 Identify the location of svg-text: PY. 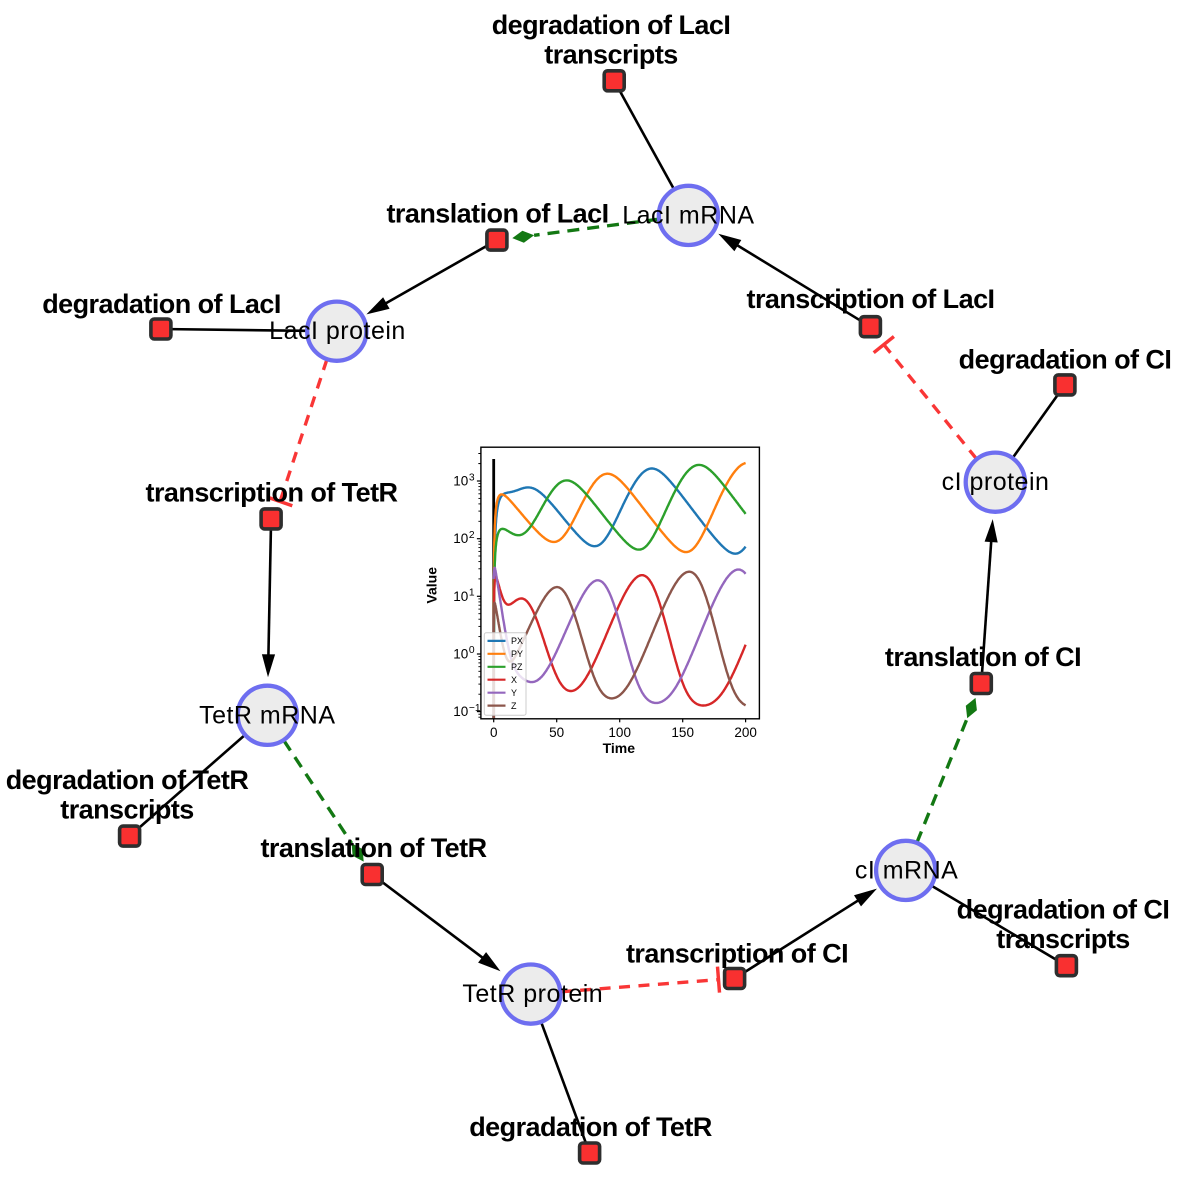
(517, 654).